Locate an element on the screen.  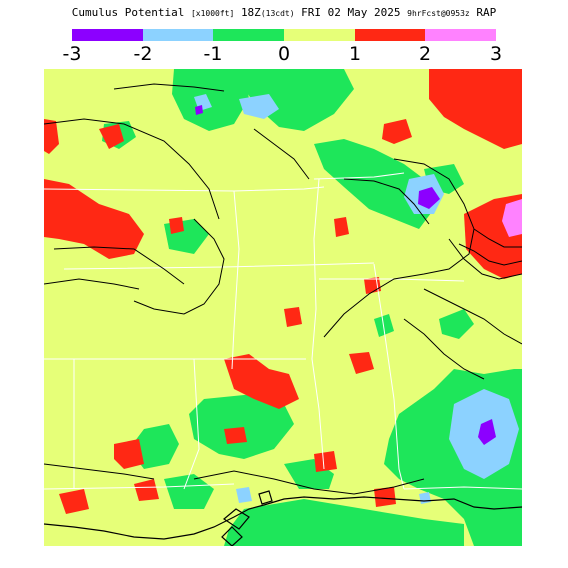
legend-tick-0: -3 is located at coordinates (72, 54).